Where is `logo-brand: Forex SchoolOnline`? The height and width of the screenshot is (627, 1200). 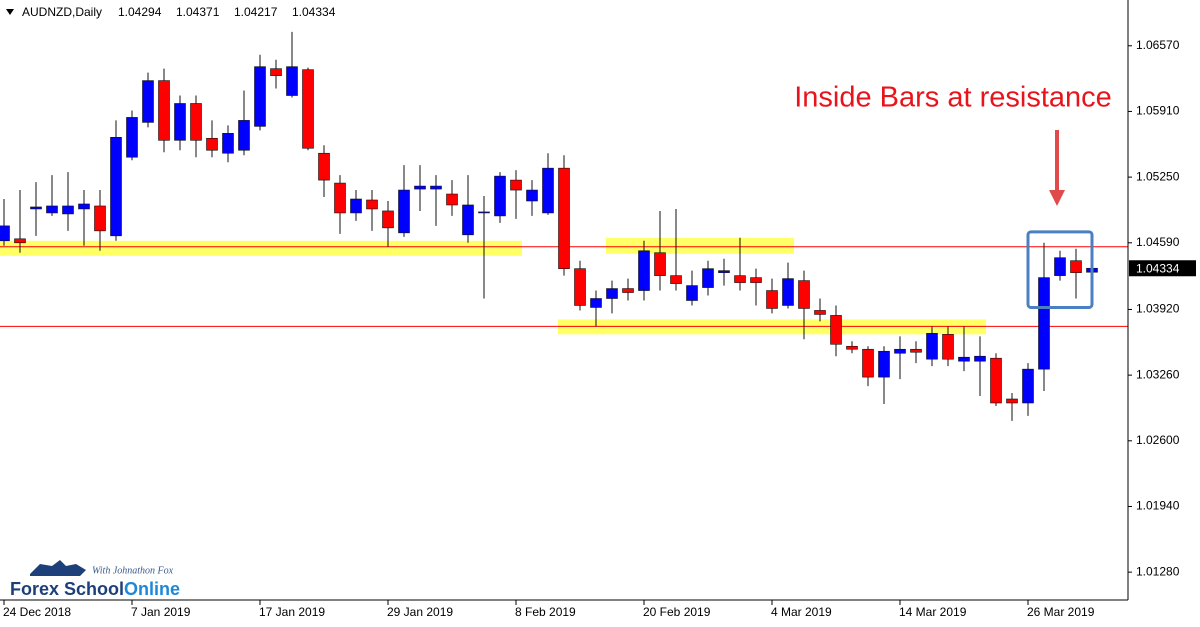 logo-brand: Forex SchoolOnline is located at coordinates (95, 589).